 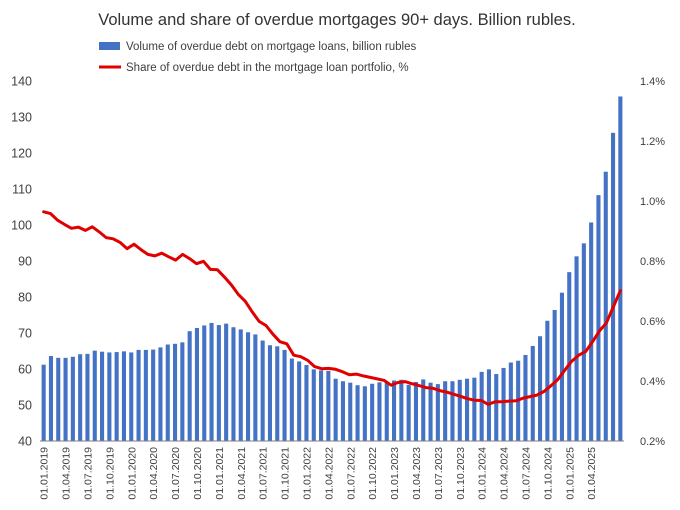 I want to click on x-tick-label: 01.01.2023, so click(x=395, y=473).